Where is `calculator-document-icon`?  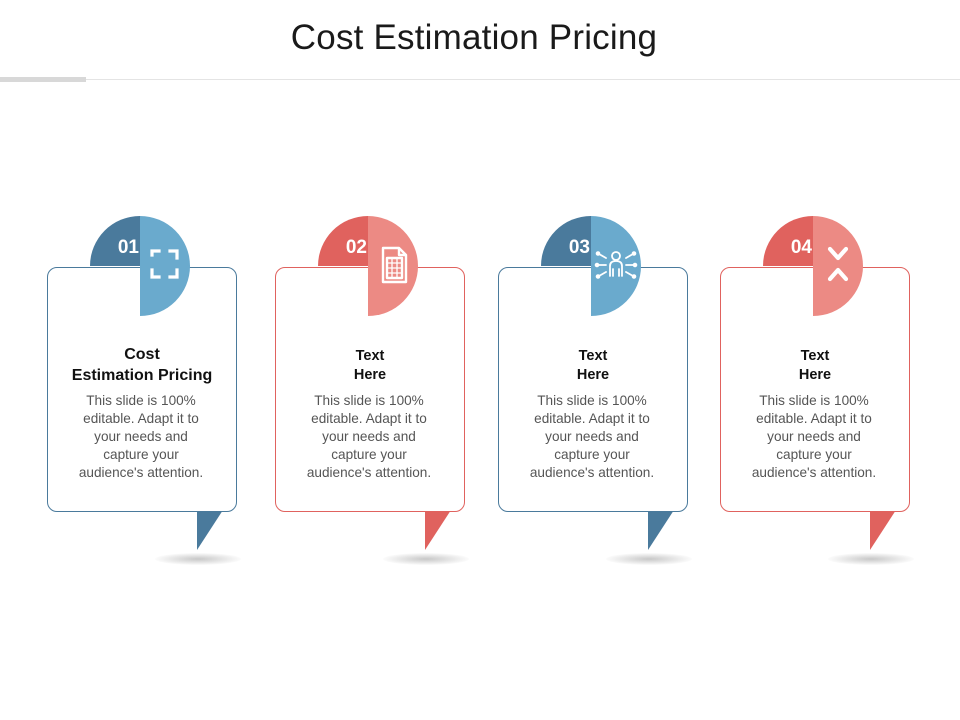
calculator-document-icon is located at coordinates (394, 265).